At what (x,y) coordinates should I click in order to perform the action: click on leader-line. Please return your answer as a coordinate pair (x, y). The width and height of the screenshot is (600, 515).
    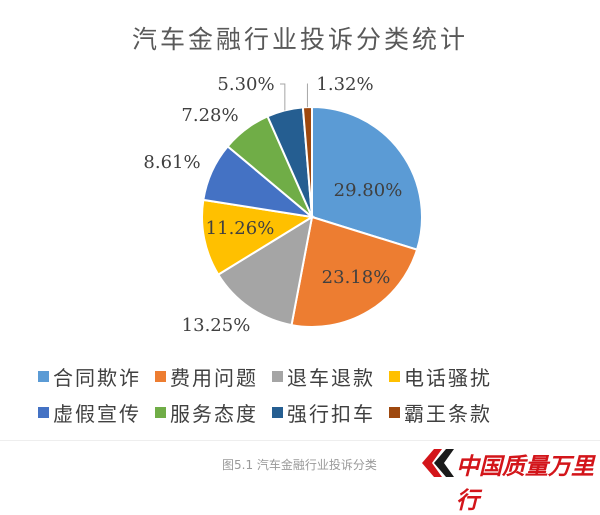
    Looking at the image, I should click on (282, 97).